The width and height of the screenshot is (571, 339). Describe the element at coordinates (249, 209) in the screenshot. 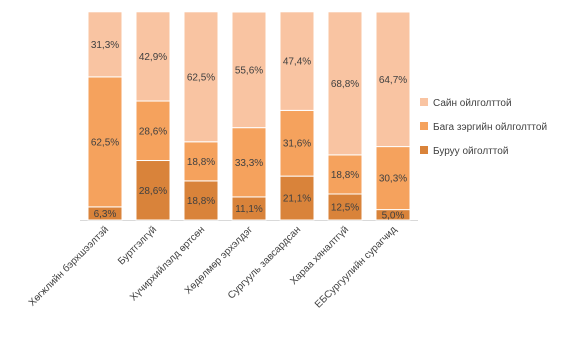

I see `data-label: 11,1%` at that location.